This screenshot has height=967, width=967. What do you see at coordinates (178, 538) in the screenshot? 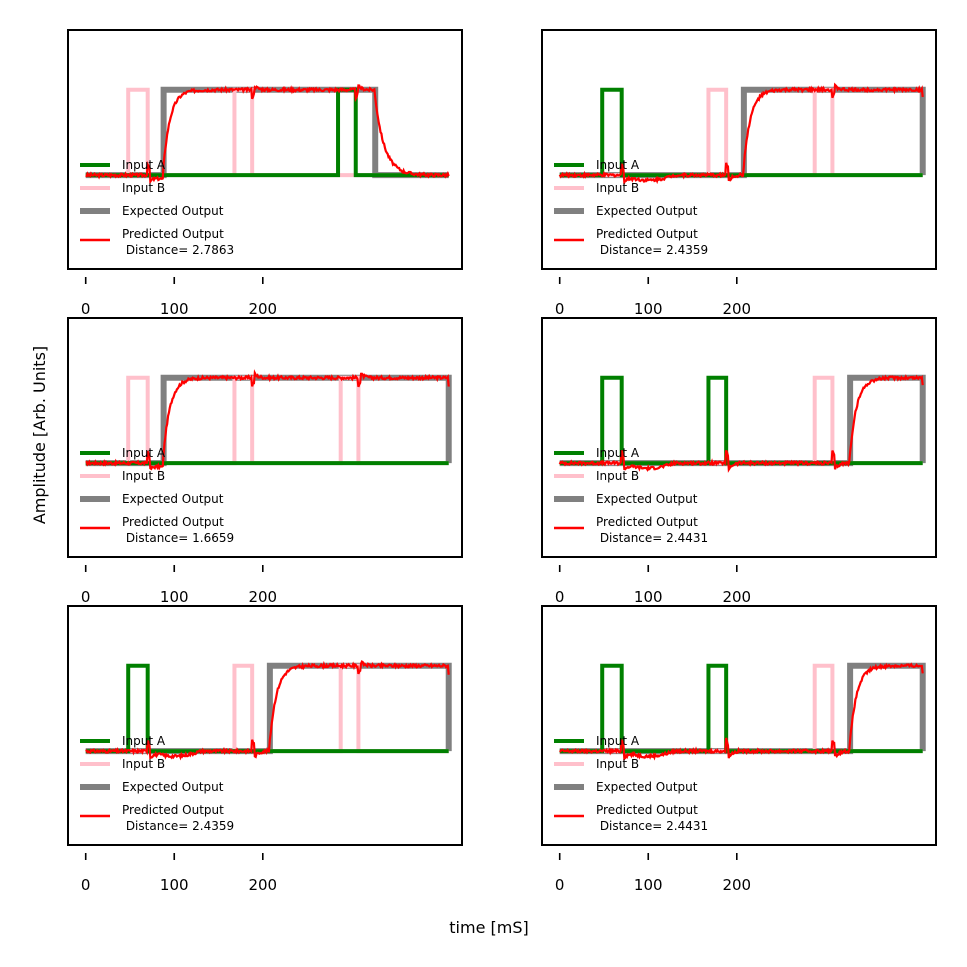
I see `distance-label: Distance= 1.6659` at bounding box center [178, 538].